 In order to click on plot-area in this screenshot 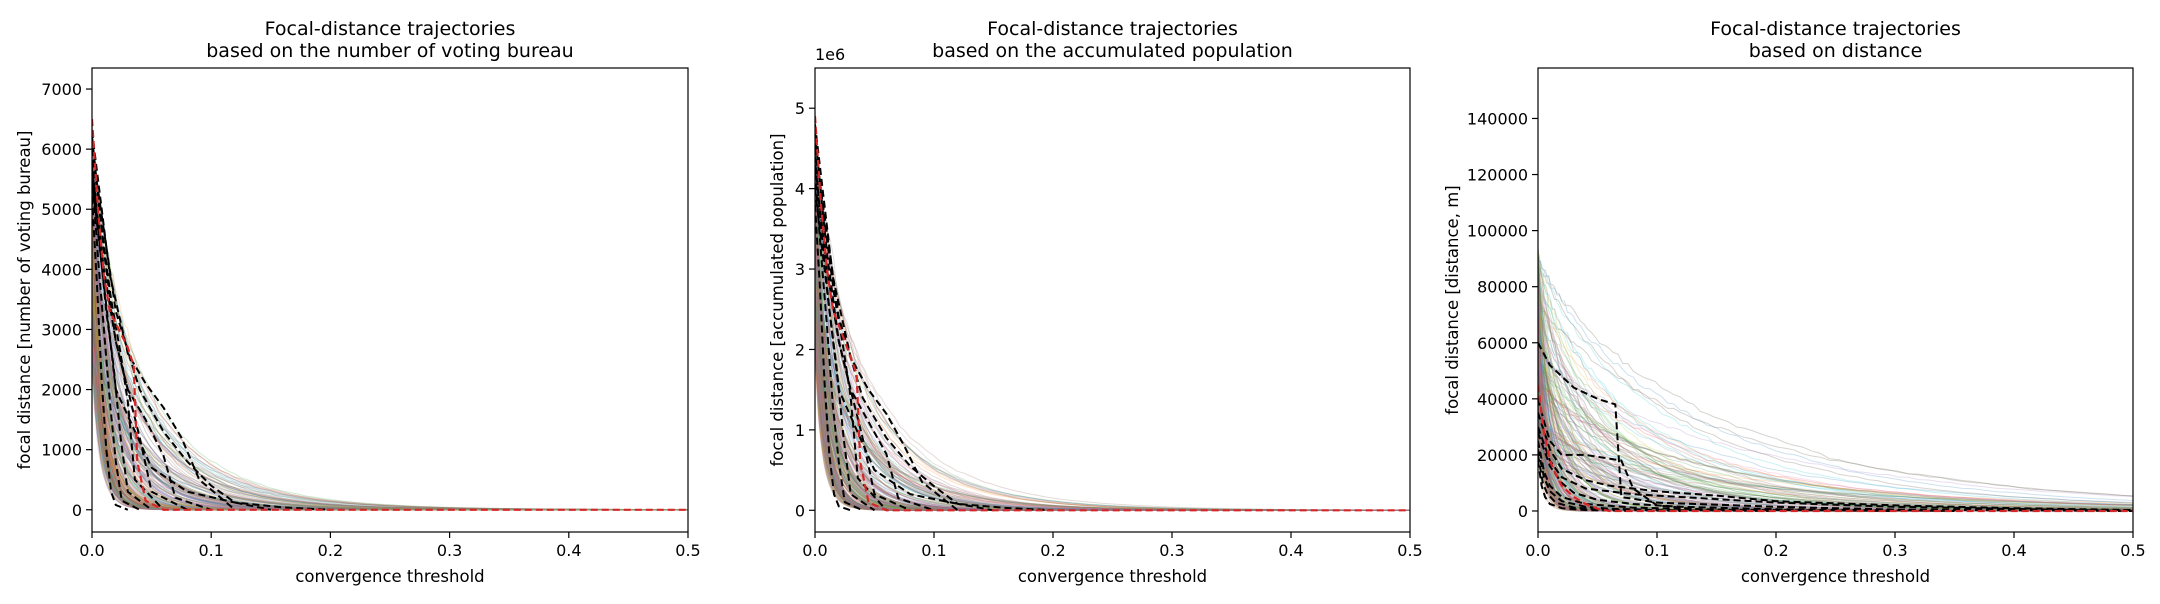, I will do `click(1835, 378)`.